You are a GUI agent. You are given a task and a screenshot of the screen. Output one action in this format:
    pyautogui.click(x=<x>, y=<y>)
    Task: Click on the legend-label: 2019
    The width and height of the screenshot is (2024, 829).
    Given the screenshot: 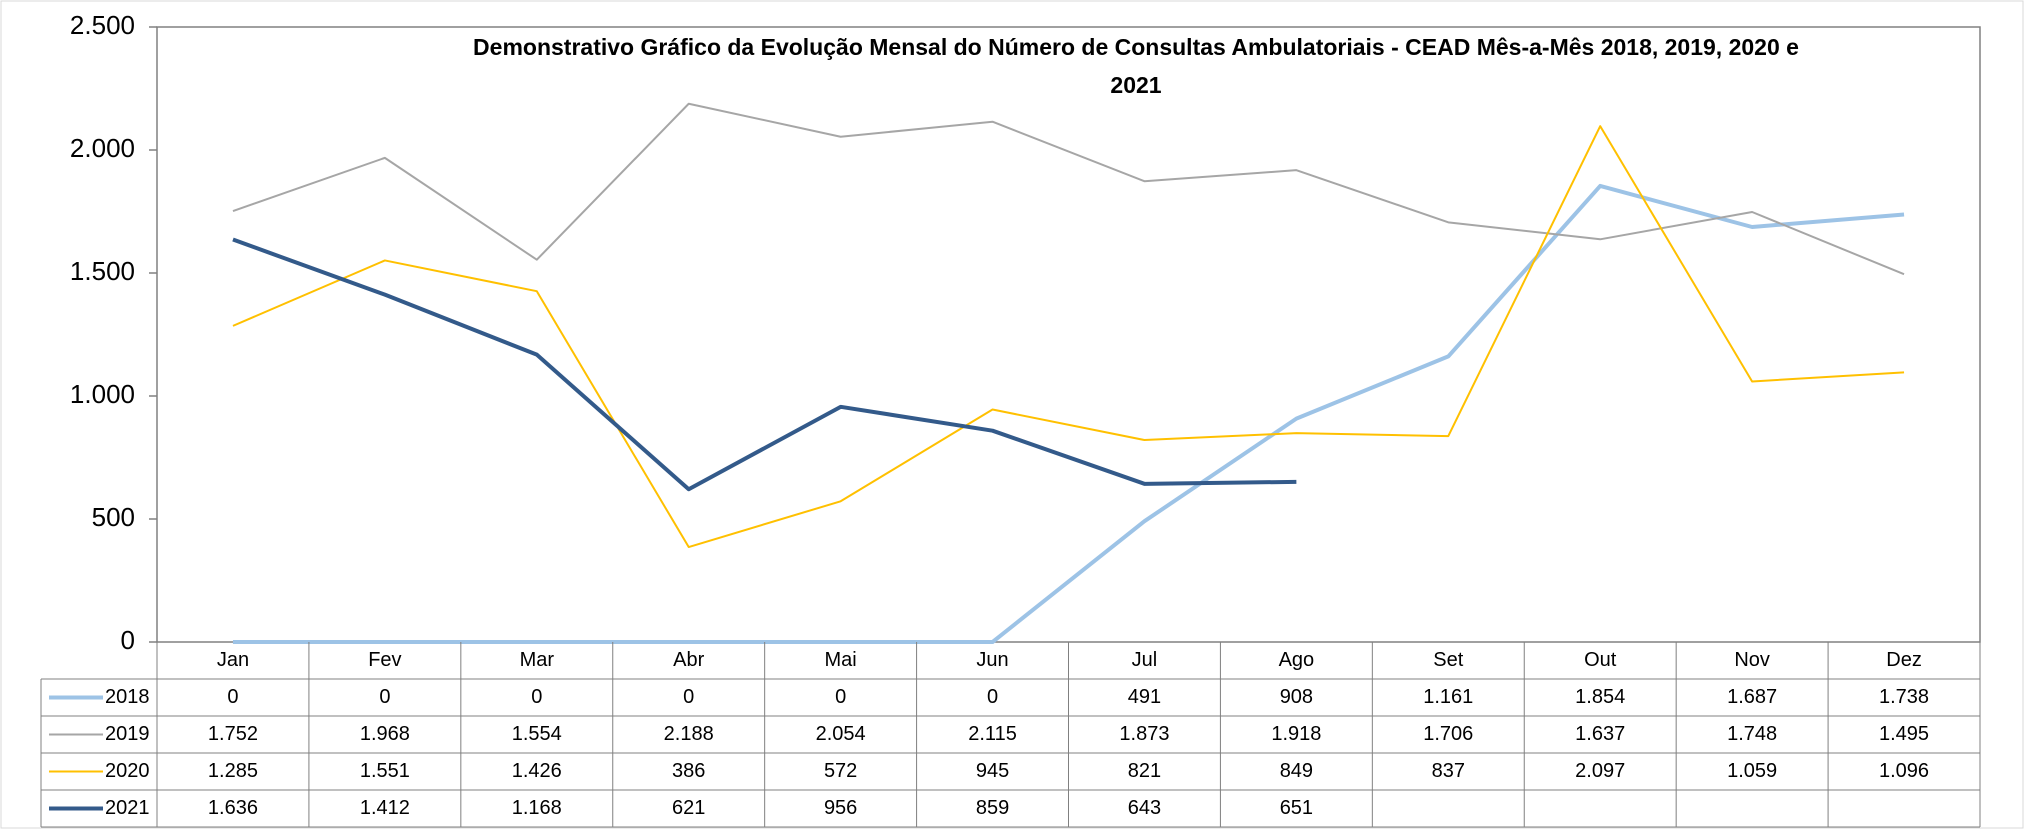 What is the action you would take?
    pyautogui.click(x=127, y=734)
    